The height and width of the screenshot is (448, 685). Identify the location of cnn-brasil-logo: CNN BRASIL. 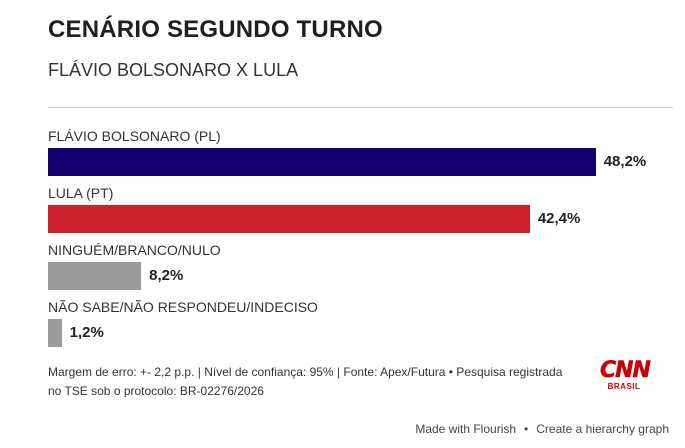
(625, 377).